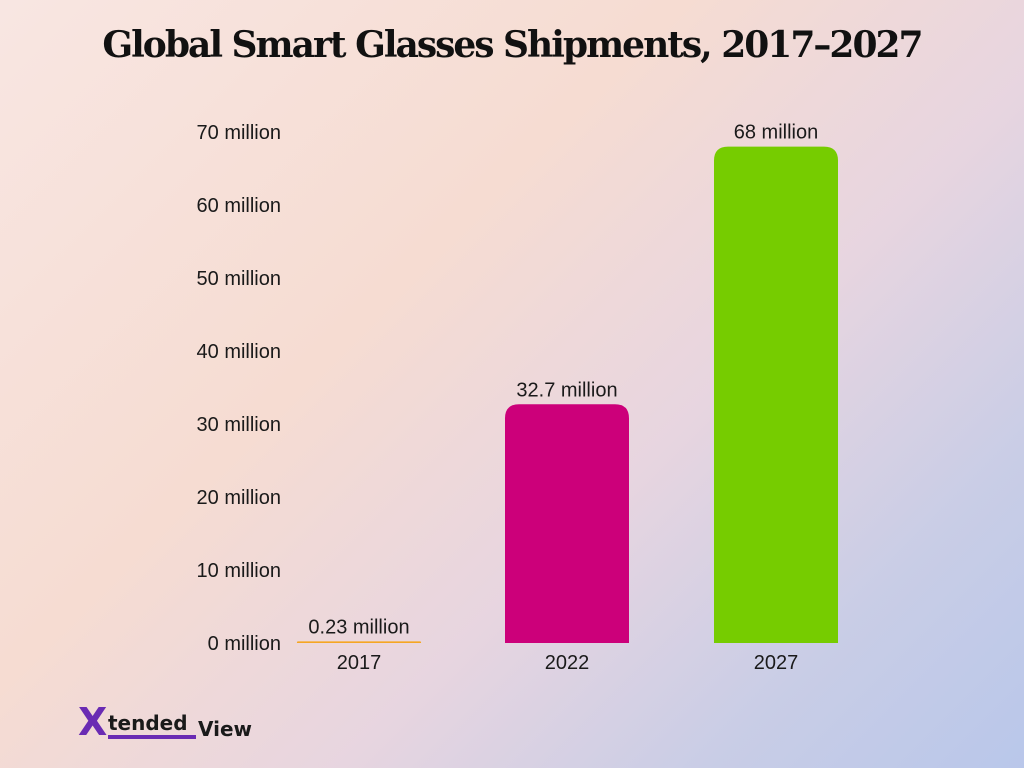  Describe the element at coordinates (239, 206) in the screenshot. I see `y-tick-label: 60 million` at that location.